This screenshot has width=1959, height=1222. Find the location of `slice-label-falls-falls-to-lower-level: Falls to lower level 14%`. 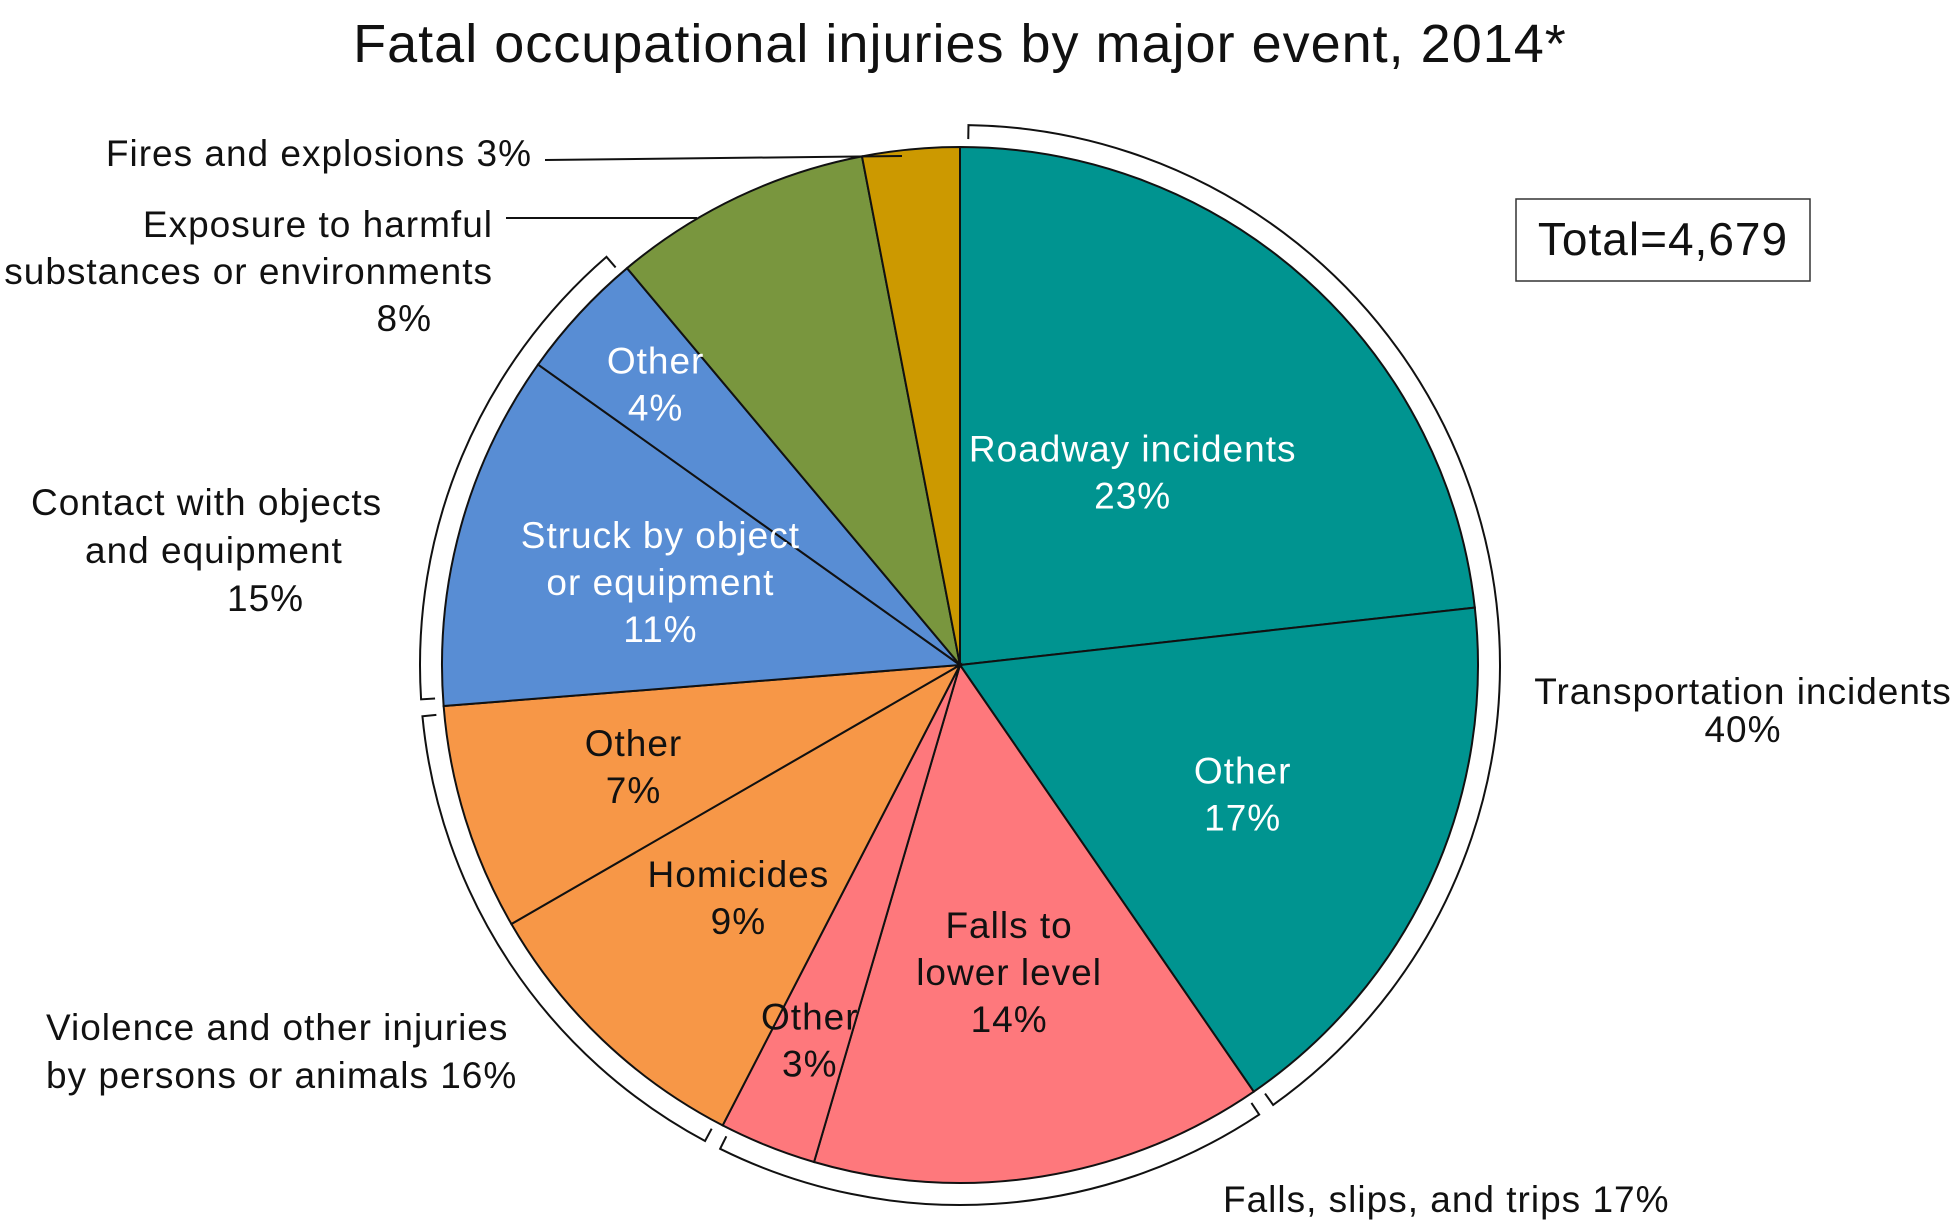

slice-label-falls-falls-to-lower-level: Falls to lower level 14% is located at coordinates (1009, 972).